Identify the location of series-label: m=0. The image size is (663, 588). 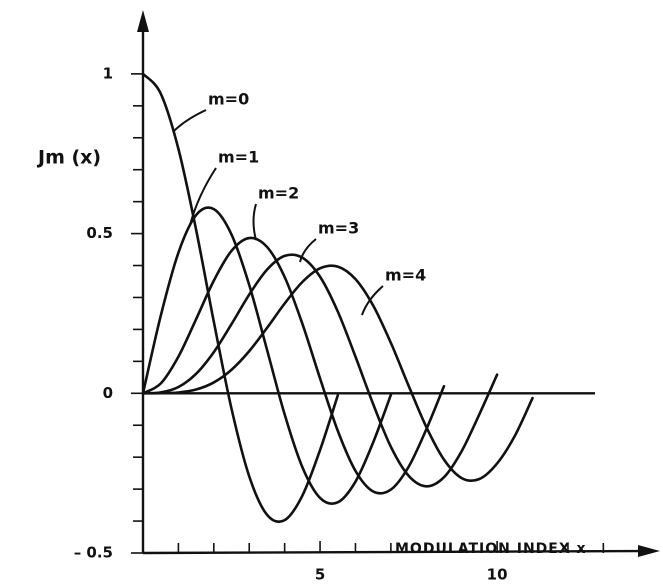
(228, 99).